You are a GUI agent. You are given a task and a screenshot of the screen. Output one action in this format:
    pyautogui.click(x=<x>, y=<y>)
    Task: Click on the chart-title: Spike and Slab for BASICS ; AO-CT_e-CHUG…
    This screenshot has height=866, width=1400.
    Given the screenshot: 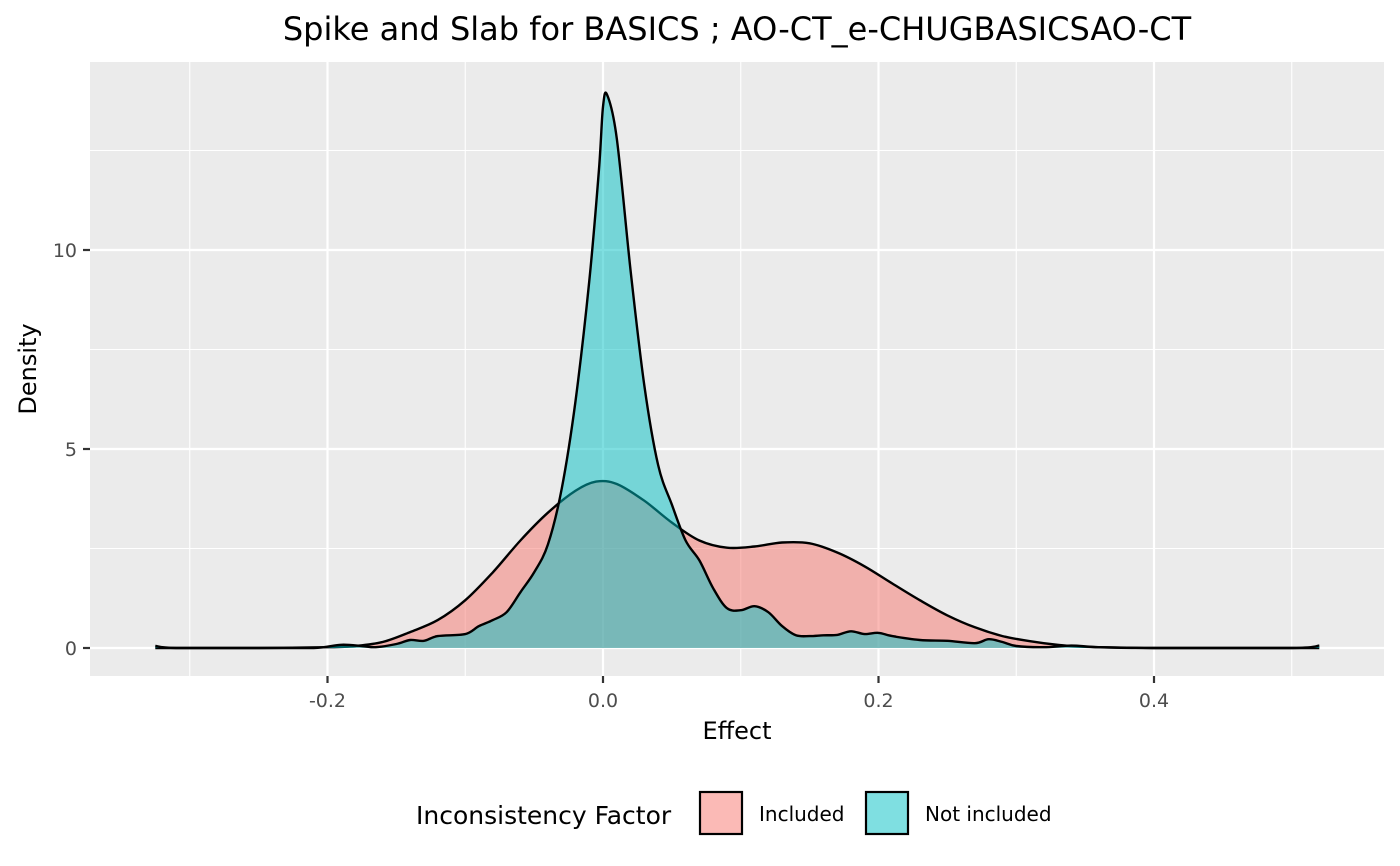 What is the action you would take?
    pyautogui.click(x=737, y=29)
    